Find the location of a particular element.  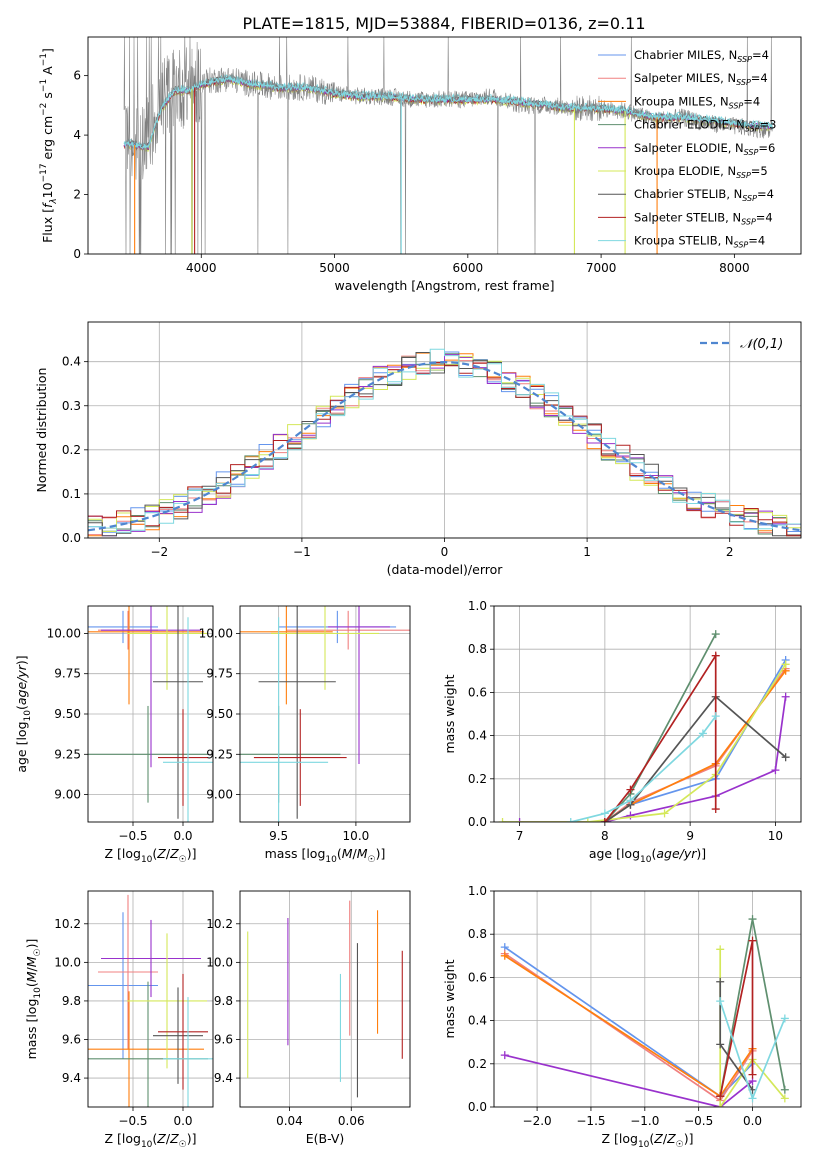

legend-entry: Salpeter ELODIE, NSSP=6 is located at coordinates (704, 149).